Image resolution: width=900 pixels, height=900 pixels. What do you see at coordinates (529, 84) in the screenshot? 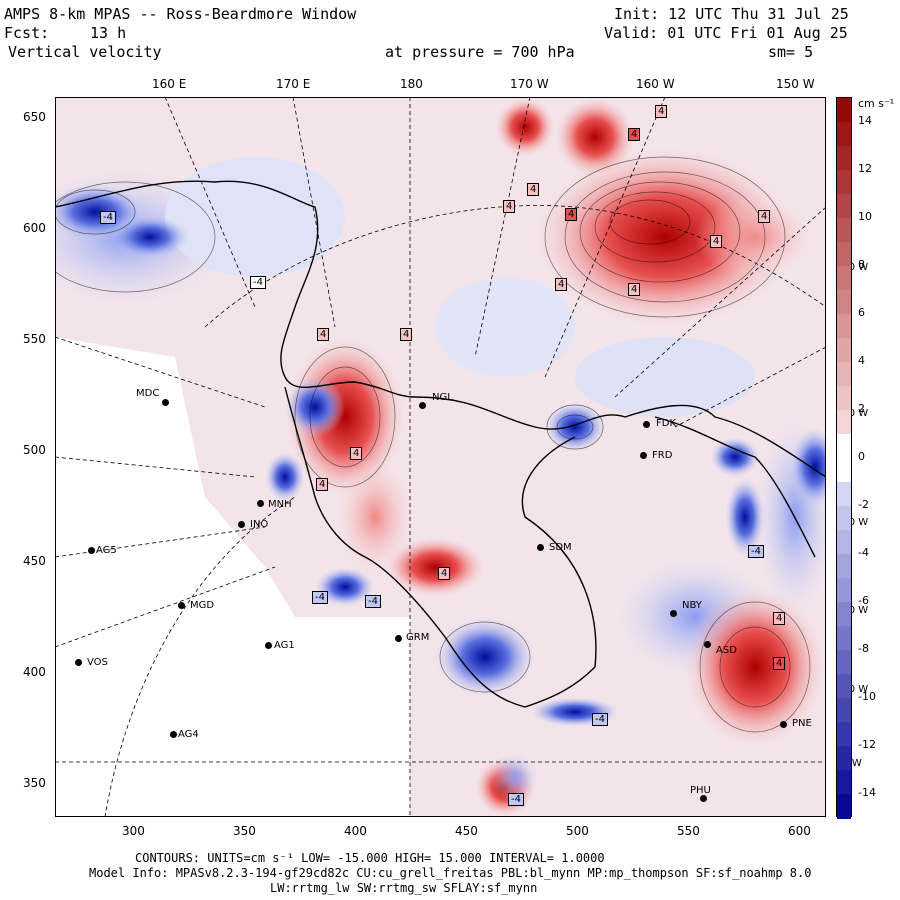
I see `lon-label: 170 W` at bounding box center [529, 84].